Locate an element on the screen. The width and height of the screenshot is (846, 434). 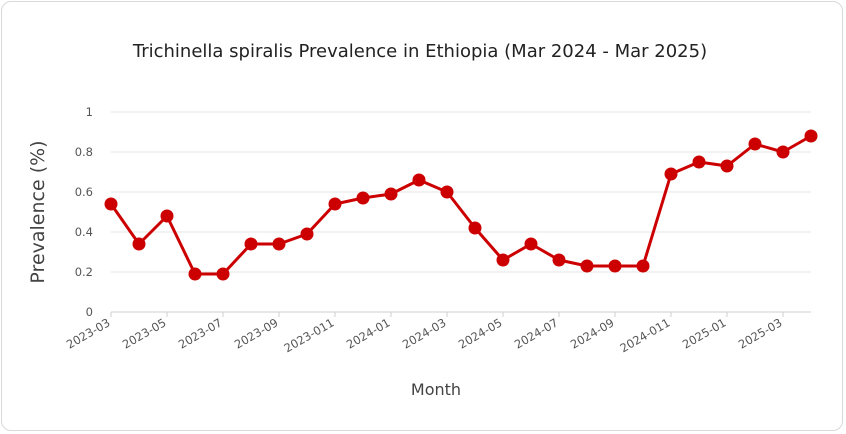
x-tick-label: 2023-09 is located at coordinates (256, 333).